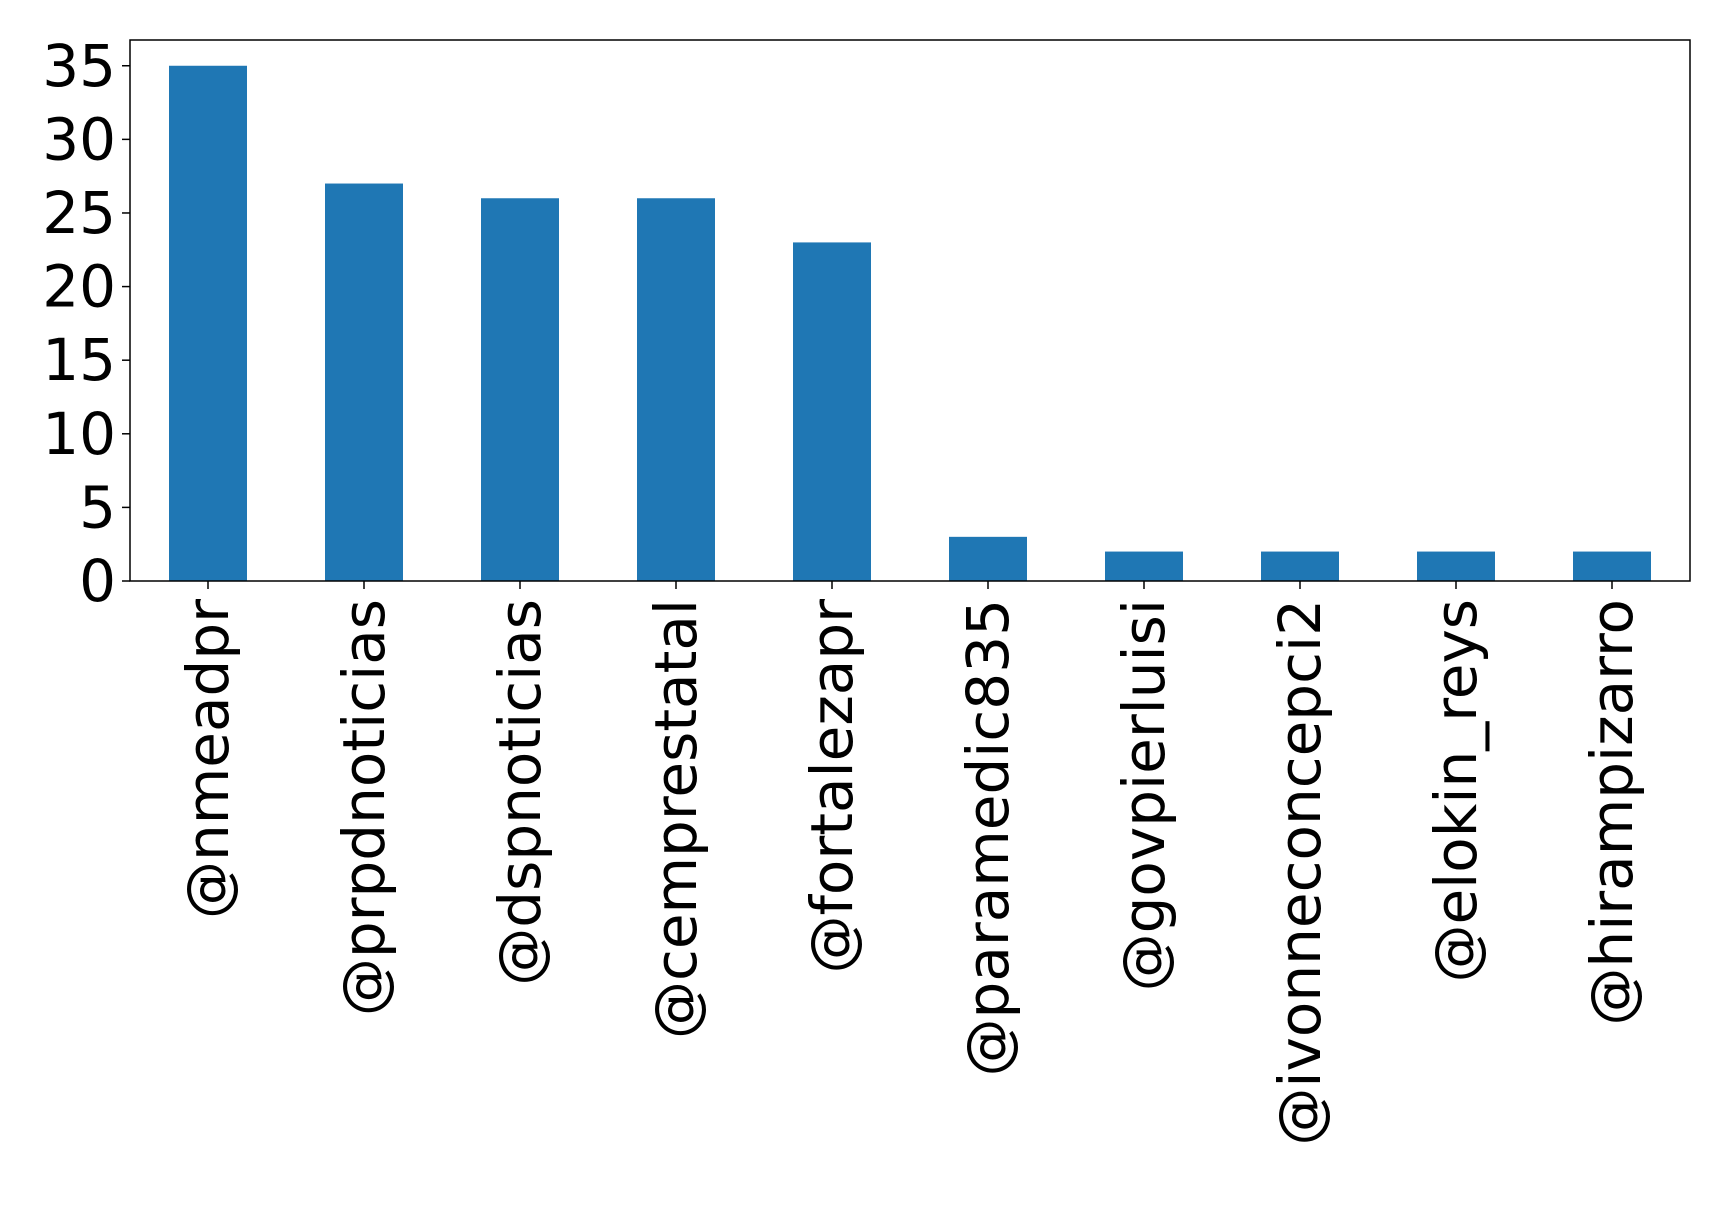  What do you see at coordinates (520, 792) in the screenshot?
I see `x-tick-label: @dspnoticias` at bounding box center [520, 792].